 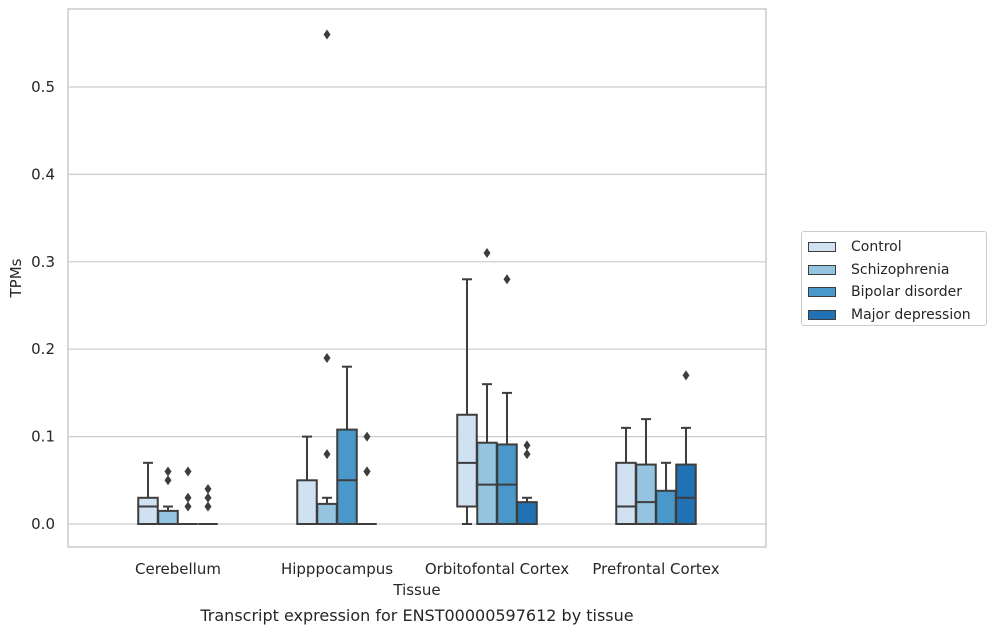 I want to click on legend-item: Schizophrenia, so click(x=897, y=270).